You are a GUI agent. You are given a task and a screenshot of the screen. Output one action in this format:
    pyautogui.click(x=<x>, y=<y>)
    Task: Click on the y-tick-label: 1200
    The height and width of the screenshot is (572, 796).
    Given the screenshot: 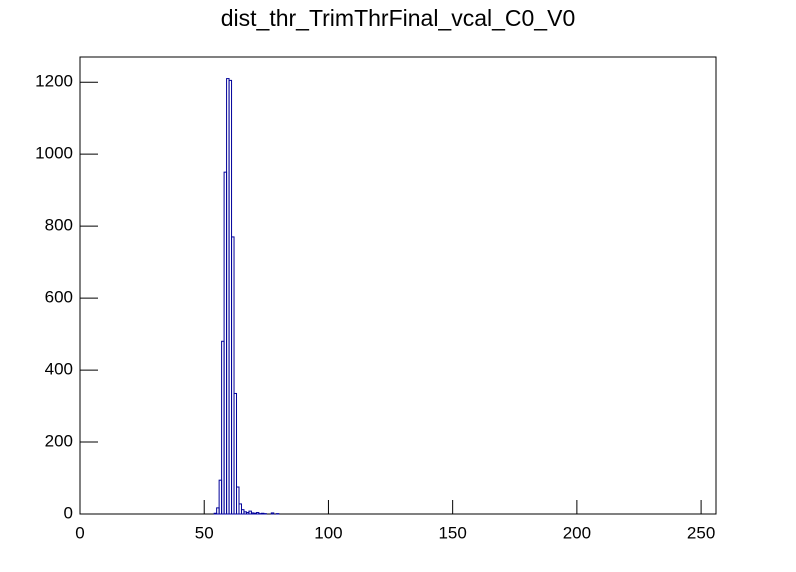 What is the action you would take?
    pyautogui.click(x=54, y=81)
    